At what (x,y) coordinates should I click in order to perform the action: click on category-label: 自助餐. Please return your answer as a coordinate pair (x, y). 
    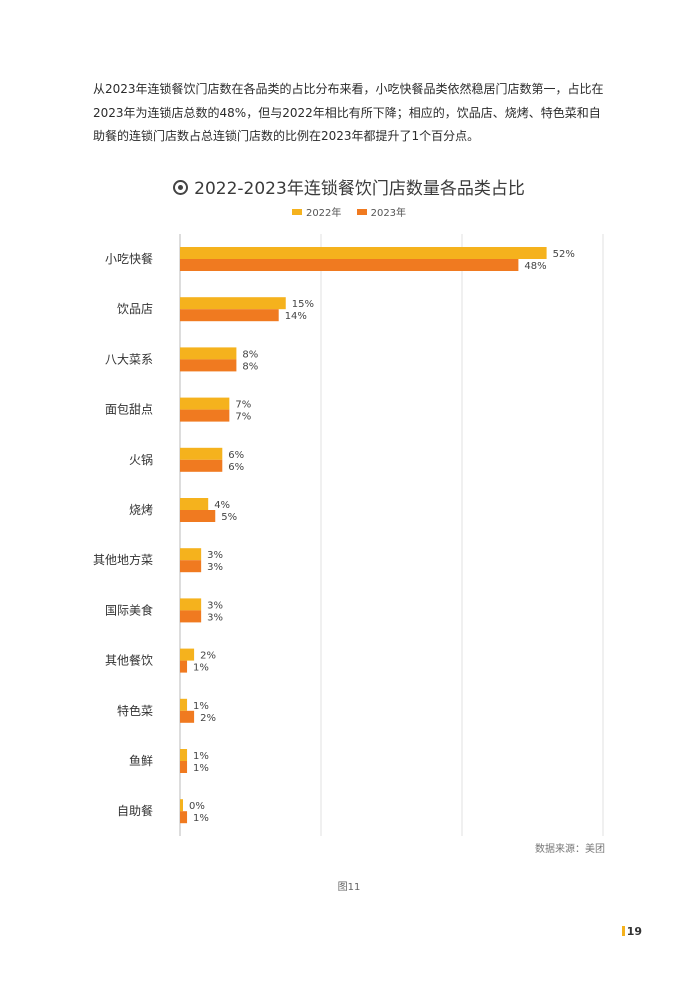
    Looking at the image, I should click on (135, 810).